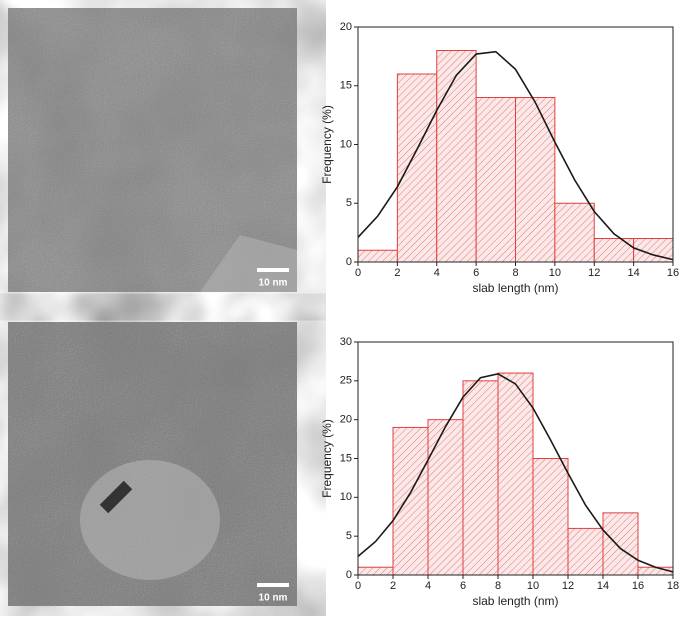 The width and height of the screenshot is (680, 621). What do you see at coordinates (346, 381) in the screenshot?
I see `y-tick-label: 25` at bounding box center [346, 381].